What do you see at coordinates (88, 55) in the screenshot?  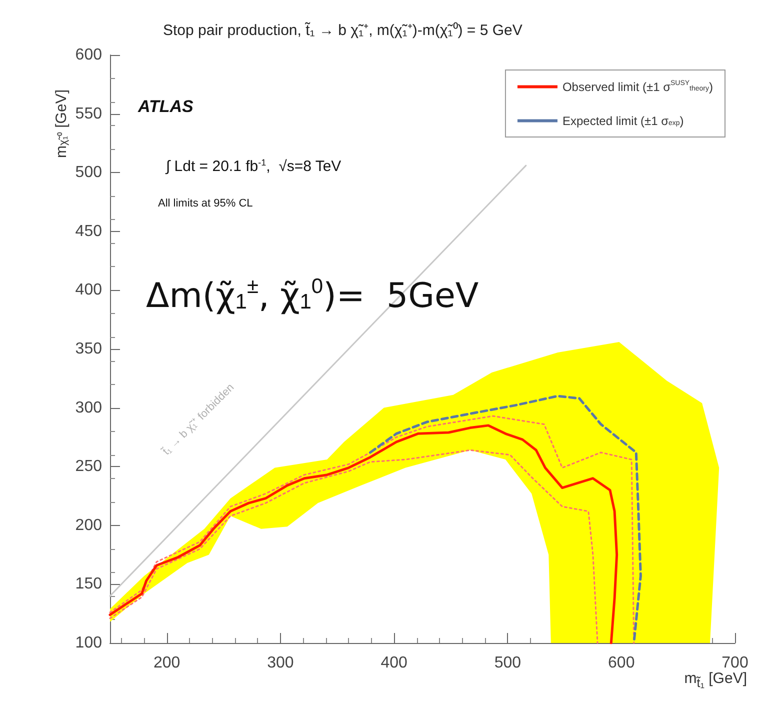 I see `y-tick-label: 600` at bounding box center [88, 55].